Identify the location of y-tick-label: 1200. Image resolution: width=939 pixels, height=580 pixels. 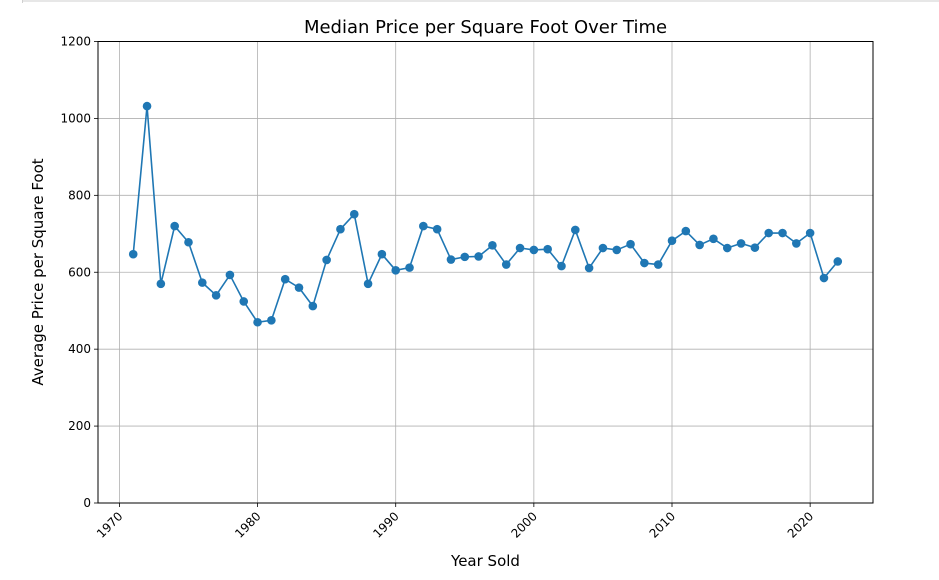
(75, 42).